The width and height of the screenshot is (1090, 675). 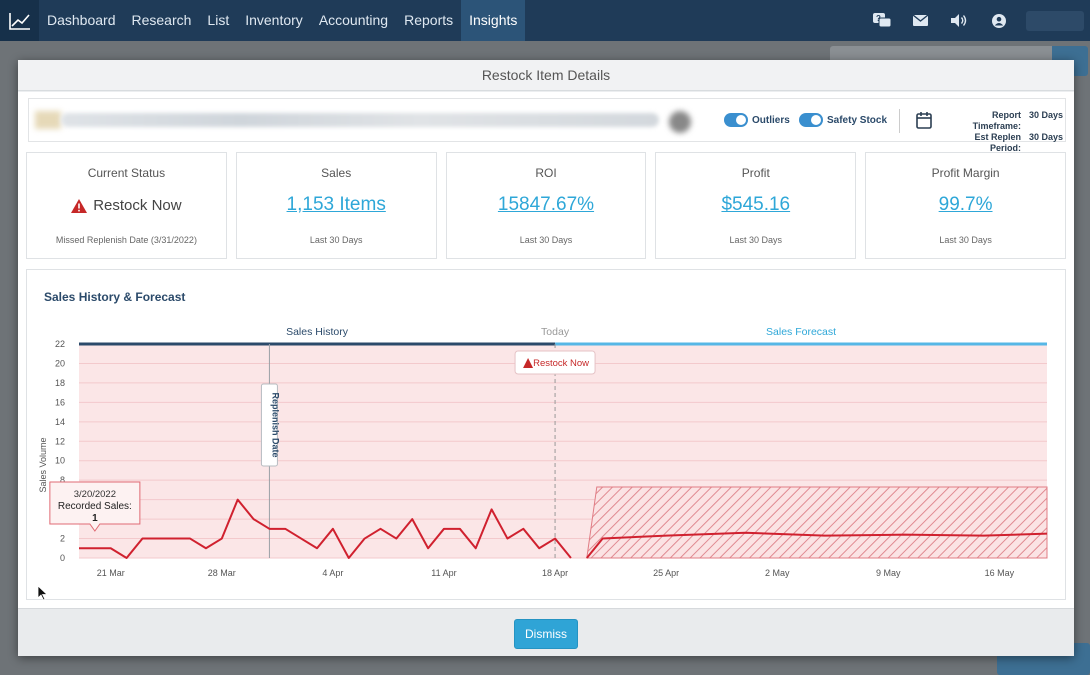 What do you see at coordinates (996, 120) in the screenshot?
I see `report-timeframe-label: Report Timeframe:` at bounding box center [996, 120].